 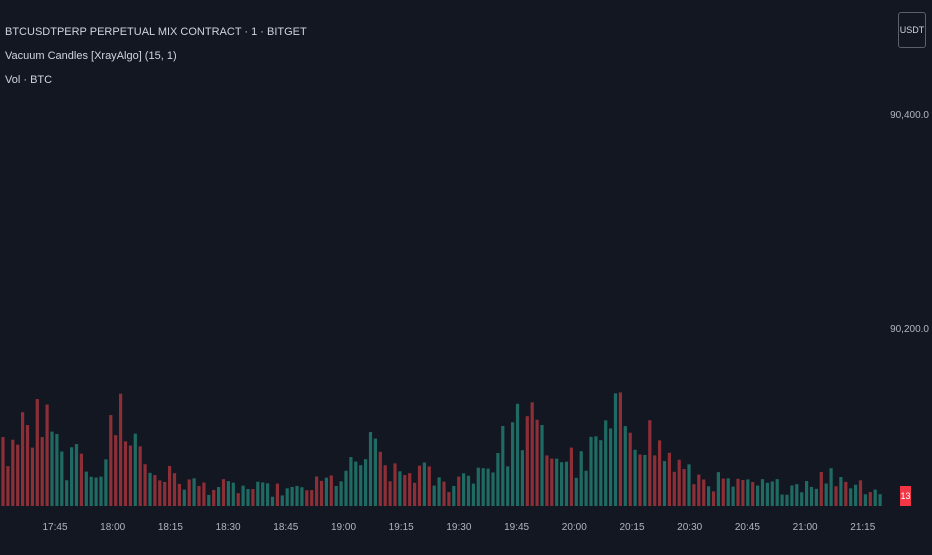 What do you see at coordinates (516, 527) in the screenshot?
I see `x-axis-tick-label: 19:45` at bounding box center [516, 527].